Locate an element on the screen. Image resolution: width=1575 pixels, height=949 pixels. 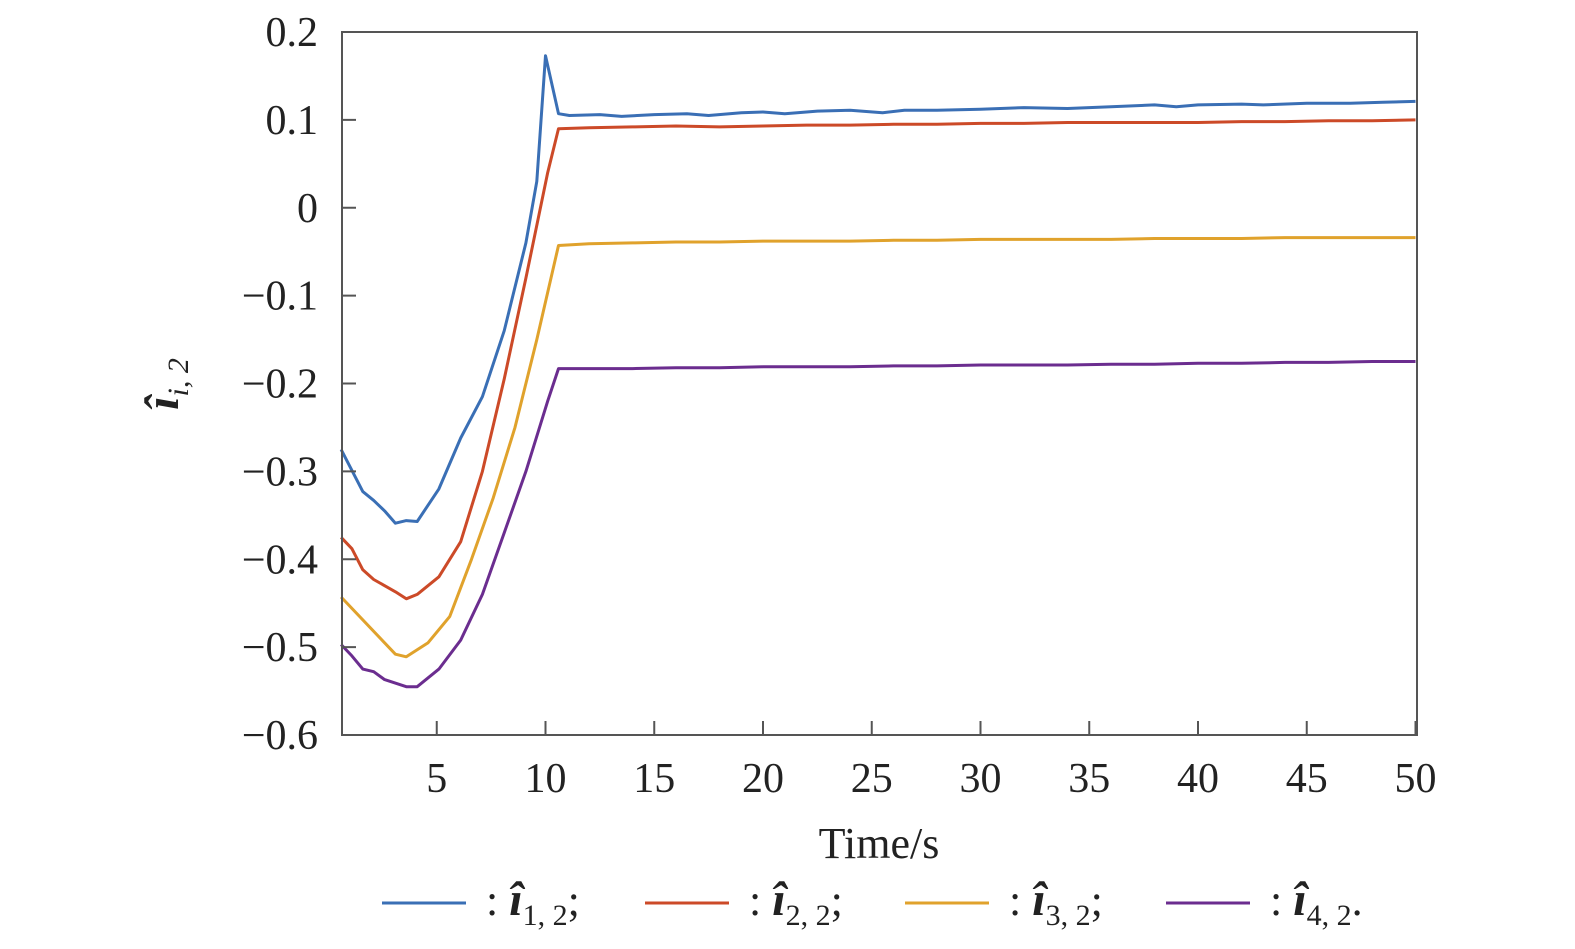
y-tick-label: −0.6 is located at coordinates (280, 736).